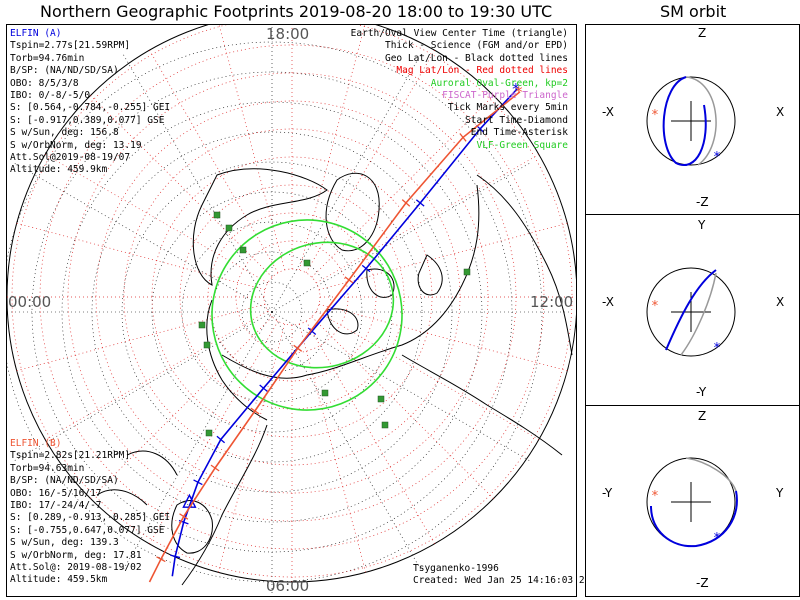  I want to click on elfin-a-line: Torb=94.76min, so click(47, 58).